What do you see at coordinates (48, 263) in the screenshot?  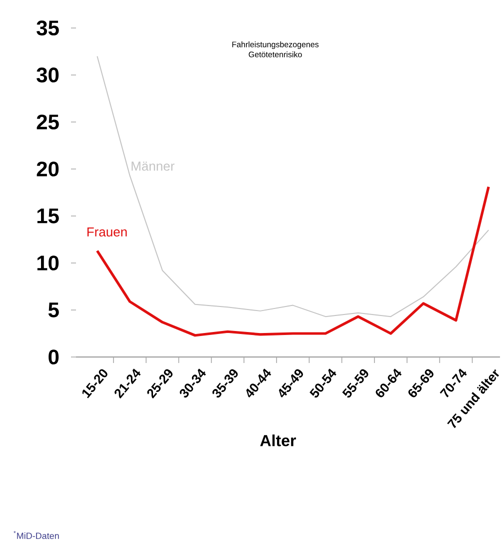 I see `y-tick-label: 10` at bounding box center [48, 263].